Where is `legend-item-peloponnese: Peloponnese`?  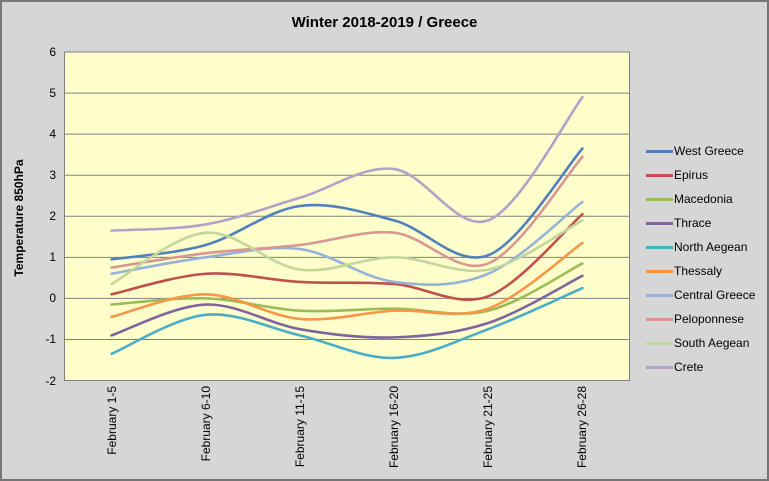 legend-item-peloponnese: Peloponnese is located at coordinates (706, 319).